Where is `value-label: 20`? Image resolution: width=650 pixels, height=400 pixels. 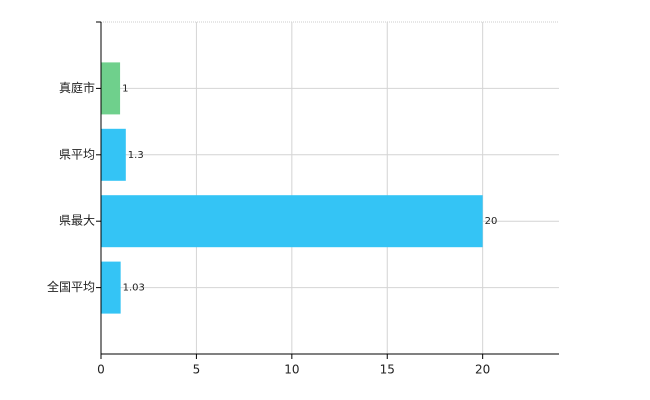
value-label: 20 is located at coordinates (491, 221).